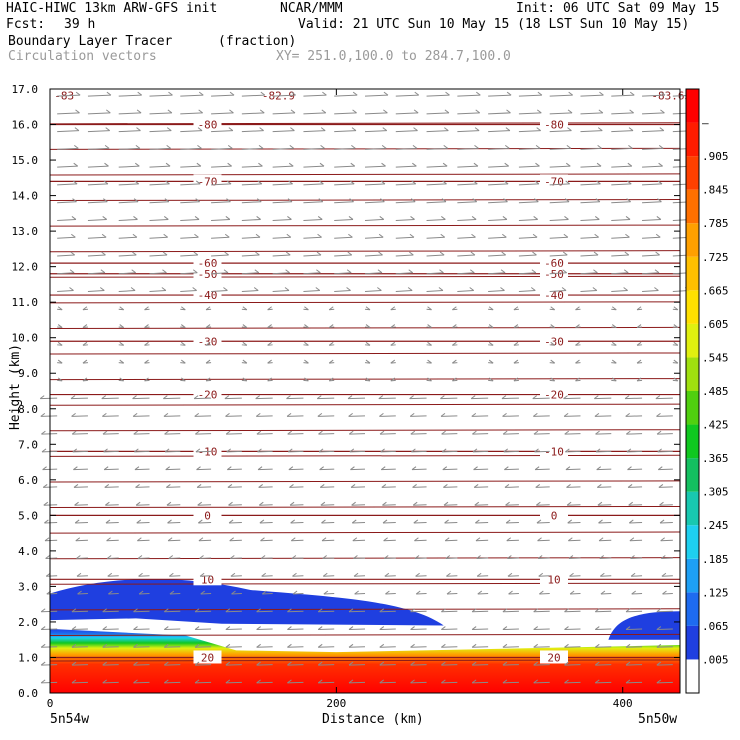  Describe the element at coordinates (207, 657) in the screenshot. I see `isotherm-label: 20` at that location.